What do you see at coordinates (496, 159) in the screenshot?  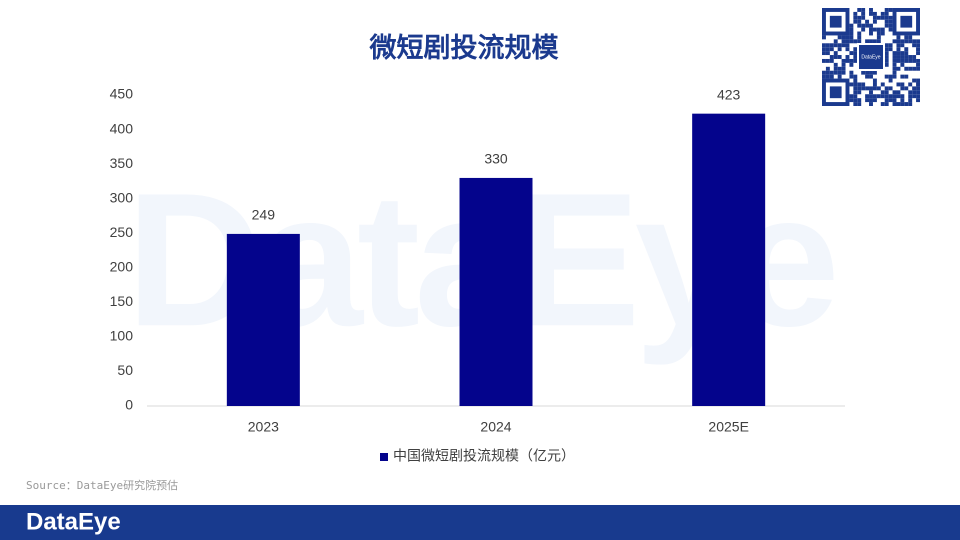 I see `data-label: 330` at bounding box center [496, 159].